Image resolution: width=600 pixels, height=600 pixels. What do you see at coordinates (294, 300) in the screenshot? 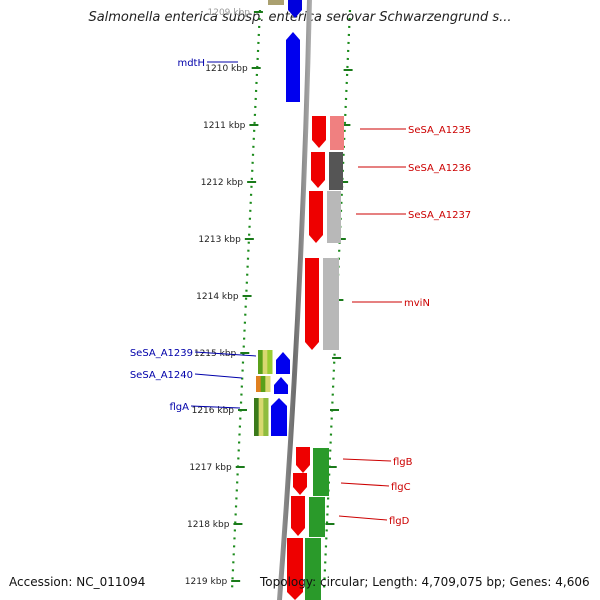
I see `genome-backbone` at bounding box center [294, 300].